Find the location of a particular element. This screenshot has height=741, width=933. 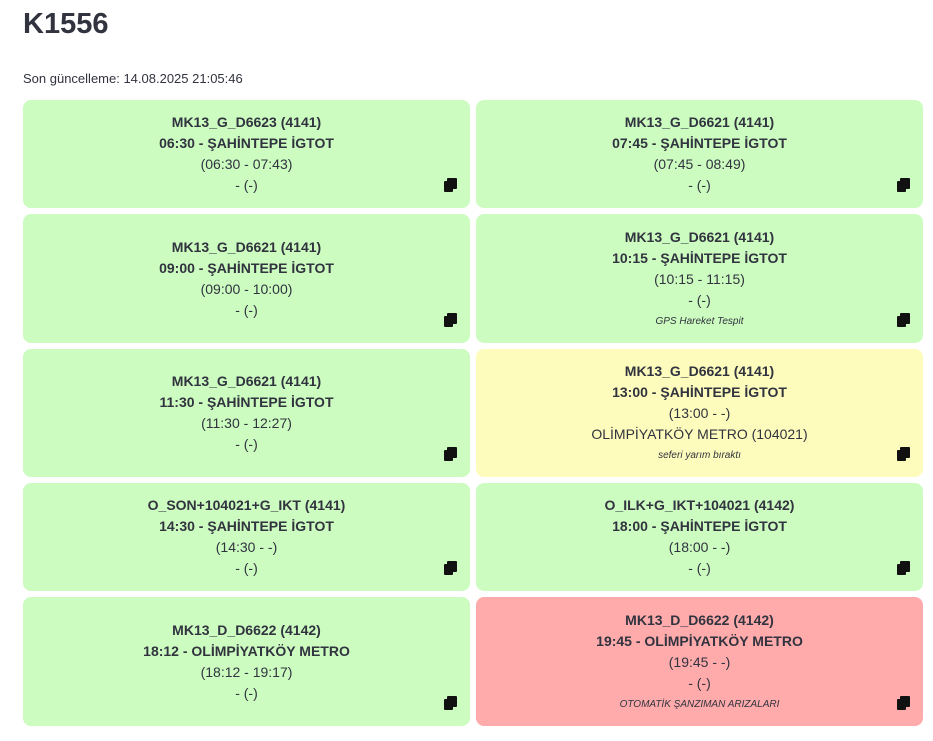

trip-departure: 14:30 - ŞAHİNTEPE İGTOT is located at coordinates (246, 526).